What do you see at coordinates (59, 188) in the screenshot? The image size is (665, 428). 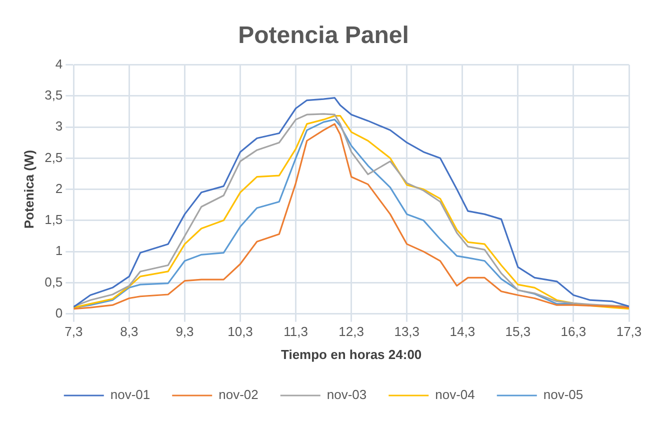 I see `y-tick-label: 2` at bounding box center [59, 188].